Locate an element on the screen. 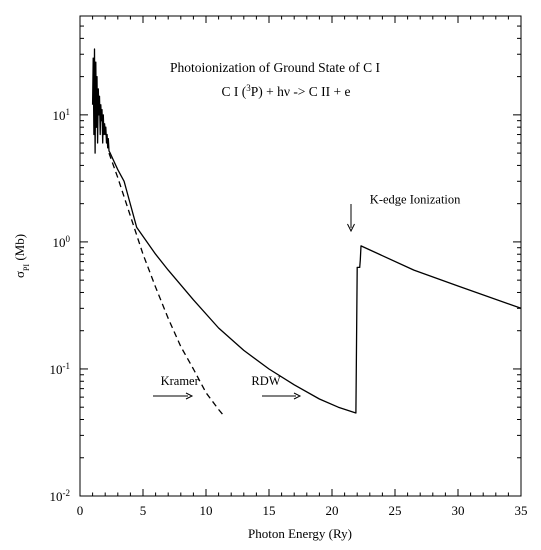 The width and height of the screenshot is (541, 550). y-tick-label-exponent: 1 is located at coordinates (68, 112).